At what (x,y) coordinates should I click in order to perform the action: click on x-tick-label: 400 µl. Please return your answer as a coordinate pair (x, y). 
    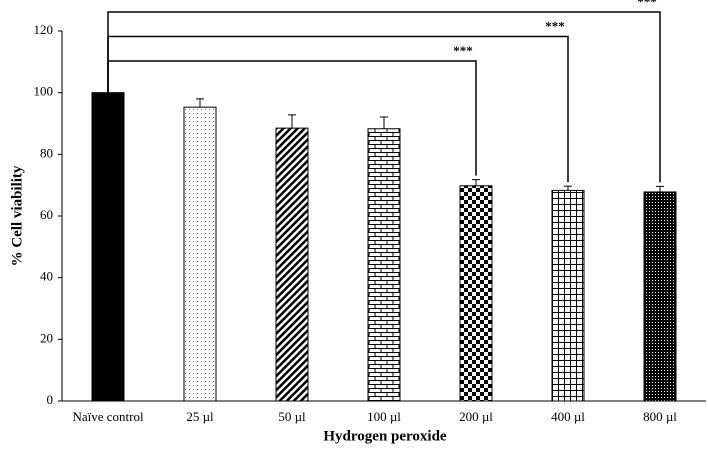
    Looking at the image, I should click on (568, 416).